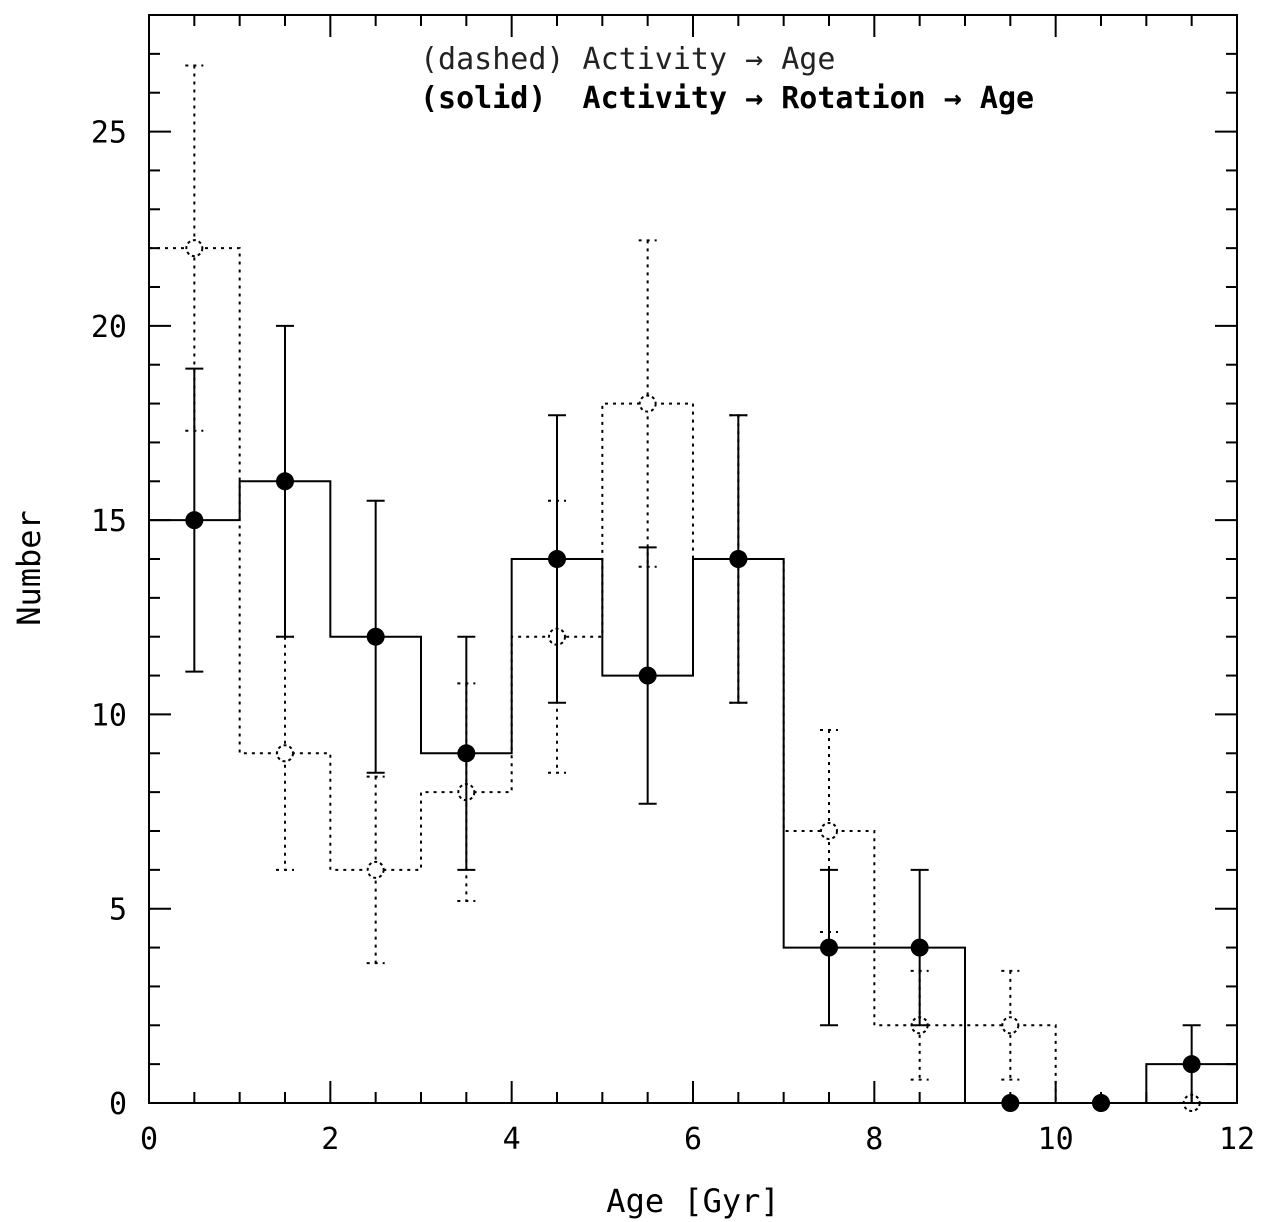  What do you see at coordinates (1237, 1139) in the screenshot?
I see `x-tick-label: 12` at bounding box center [1237, 1139].